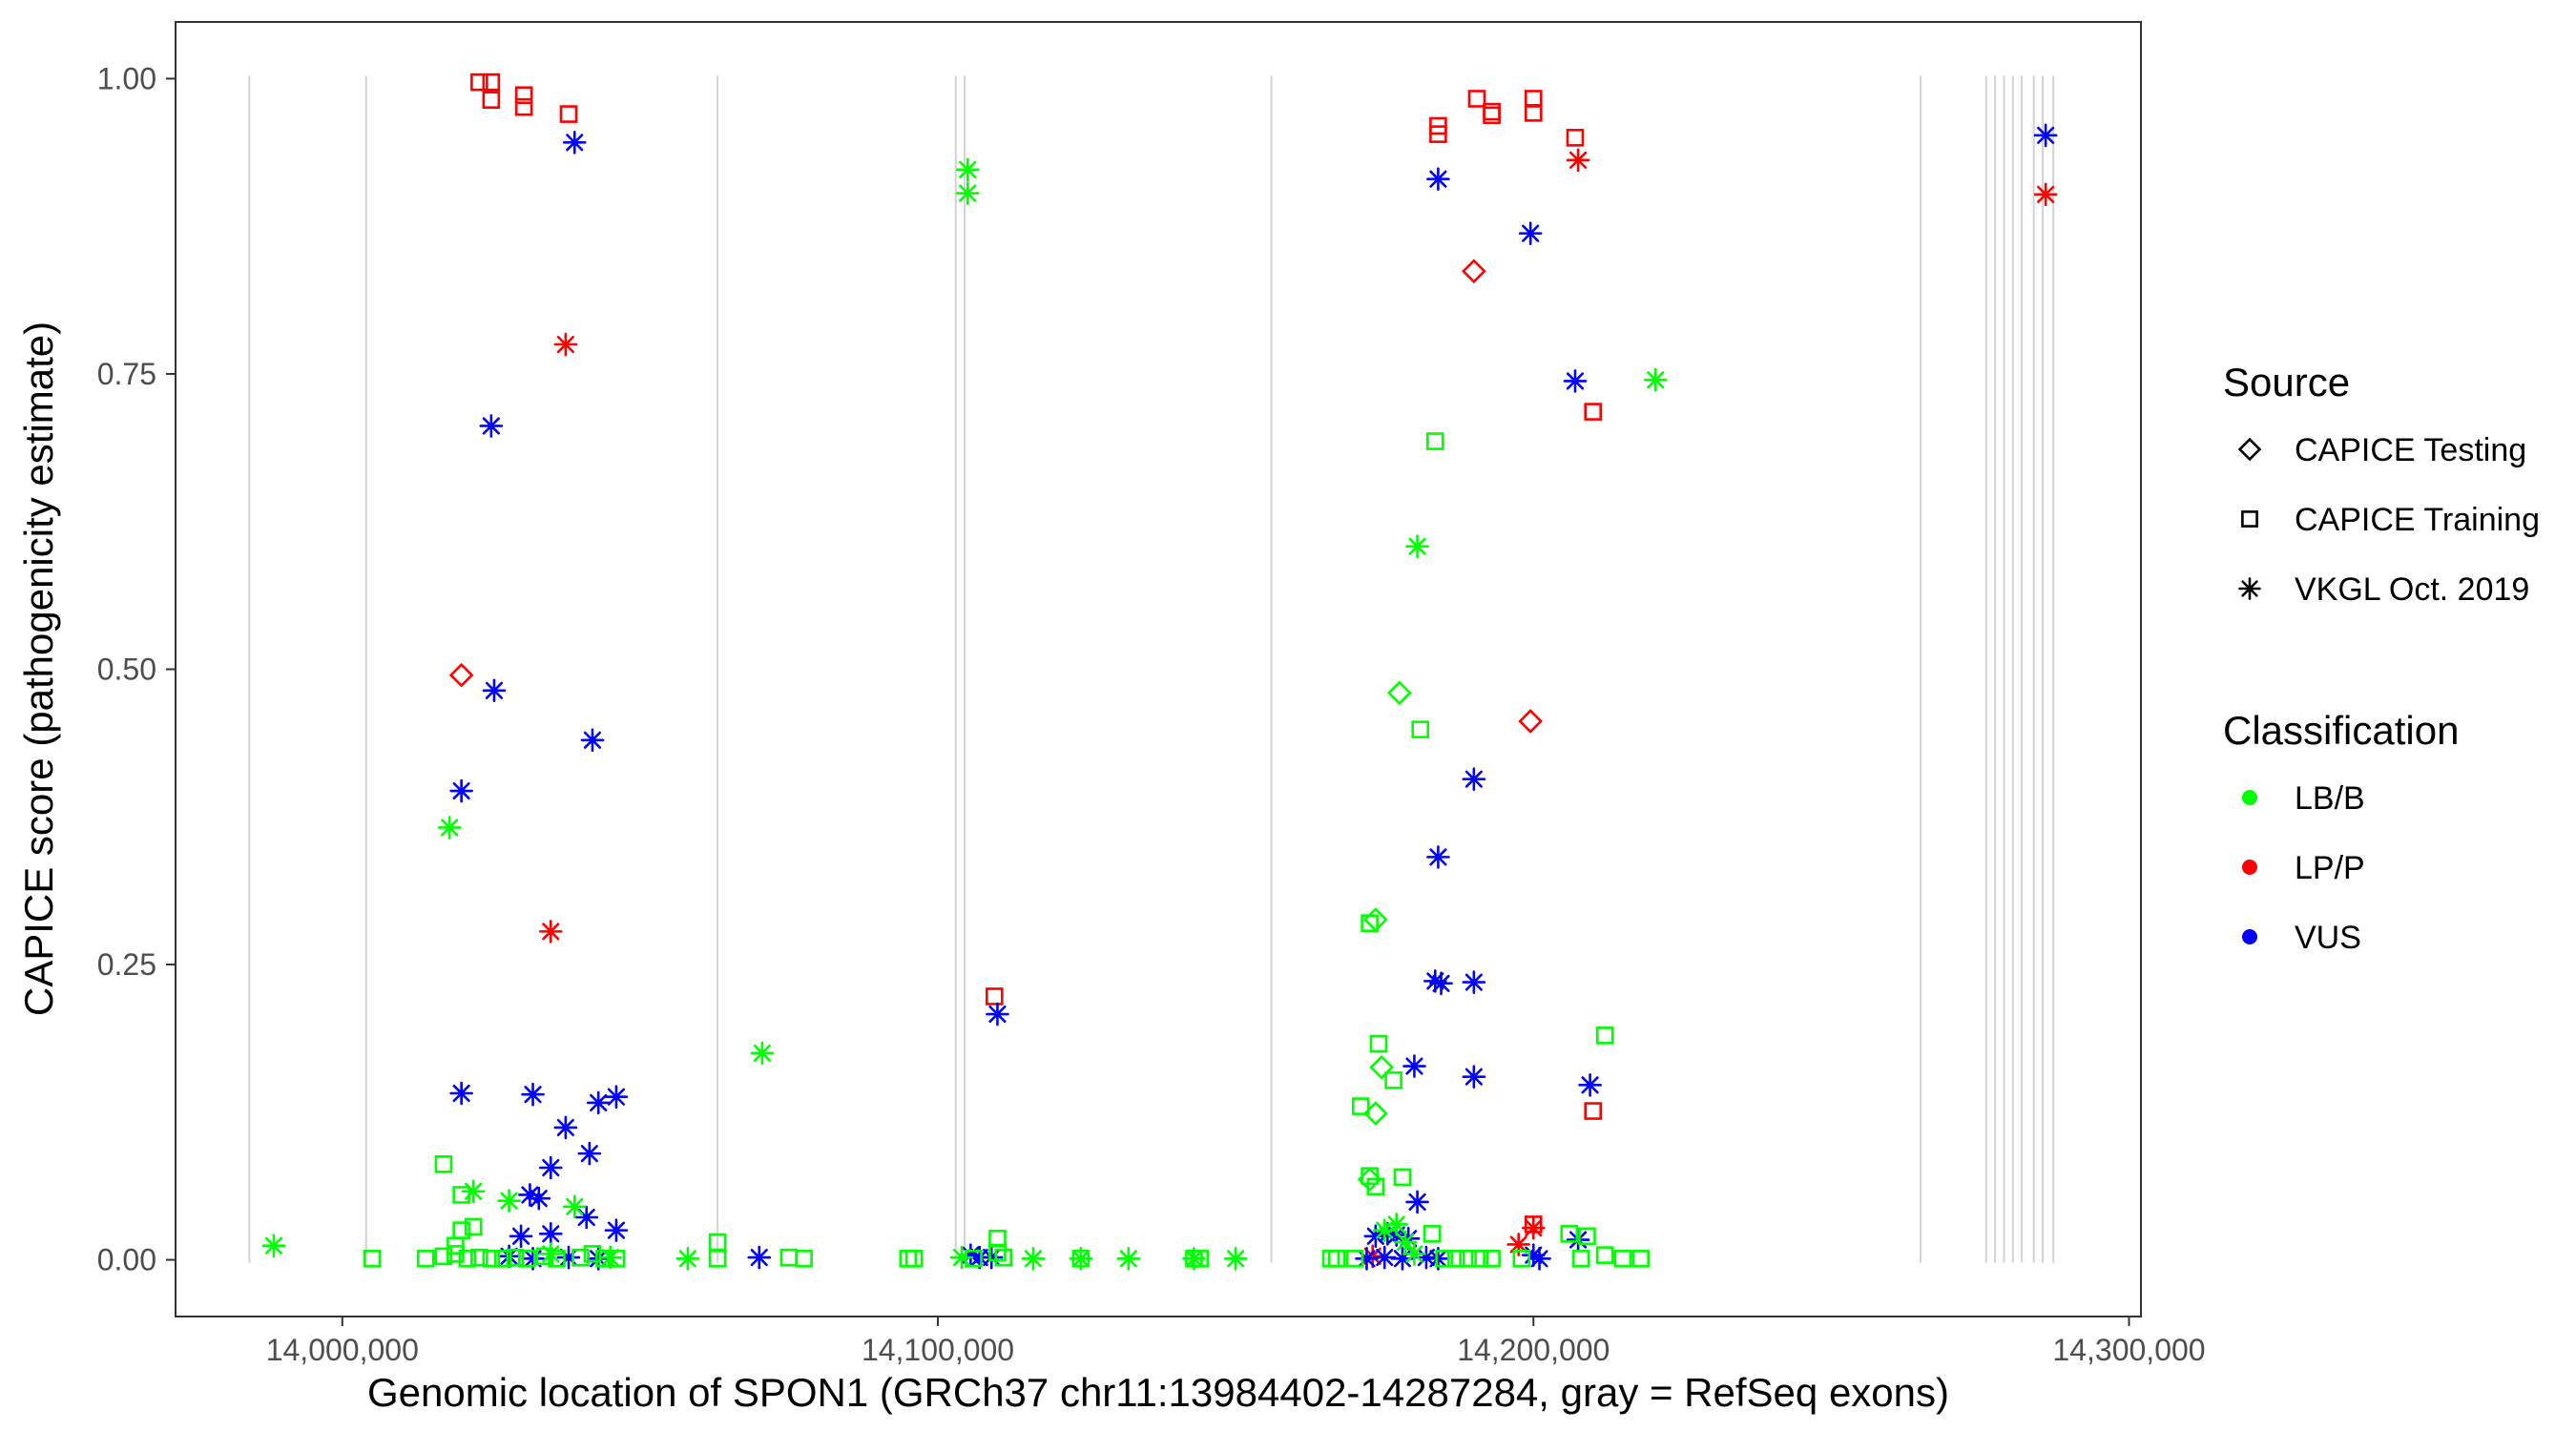 The width and height of the screenshot is (2576, 1431). Describe the element at coordinates (2341, 731) in the screenshot. I see `legend-title: Classification` at that location.